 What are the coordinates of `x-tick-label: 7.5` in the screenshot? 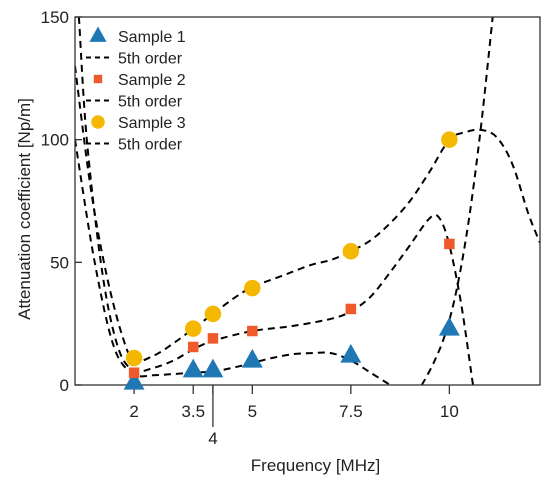 It's located at (351, 411).